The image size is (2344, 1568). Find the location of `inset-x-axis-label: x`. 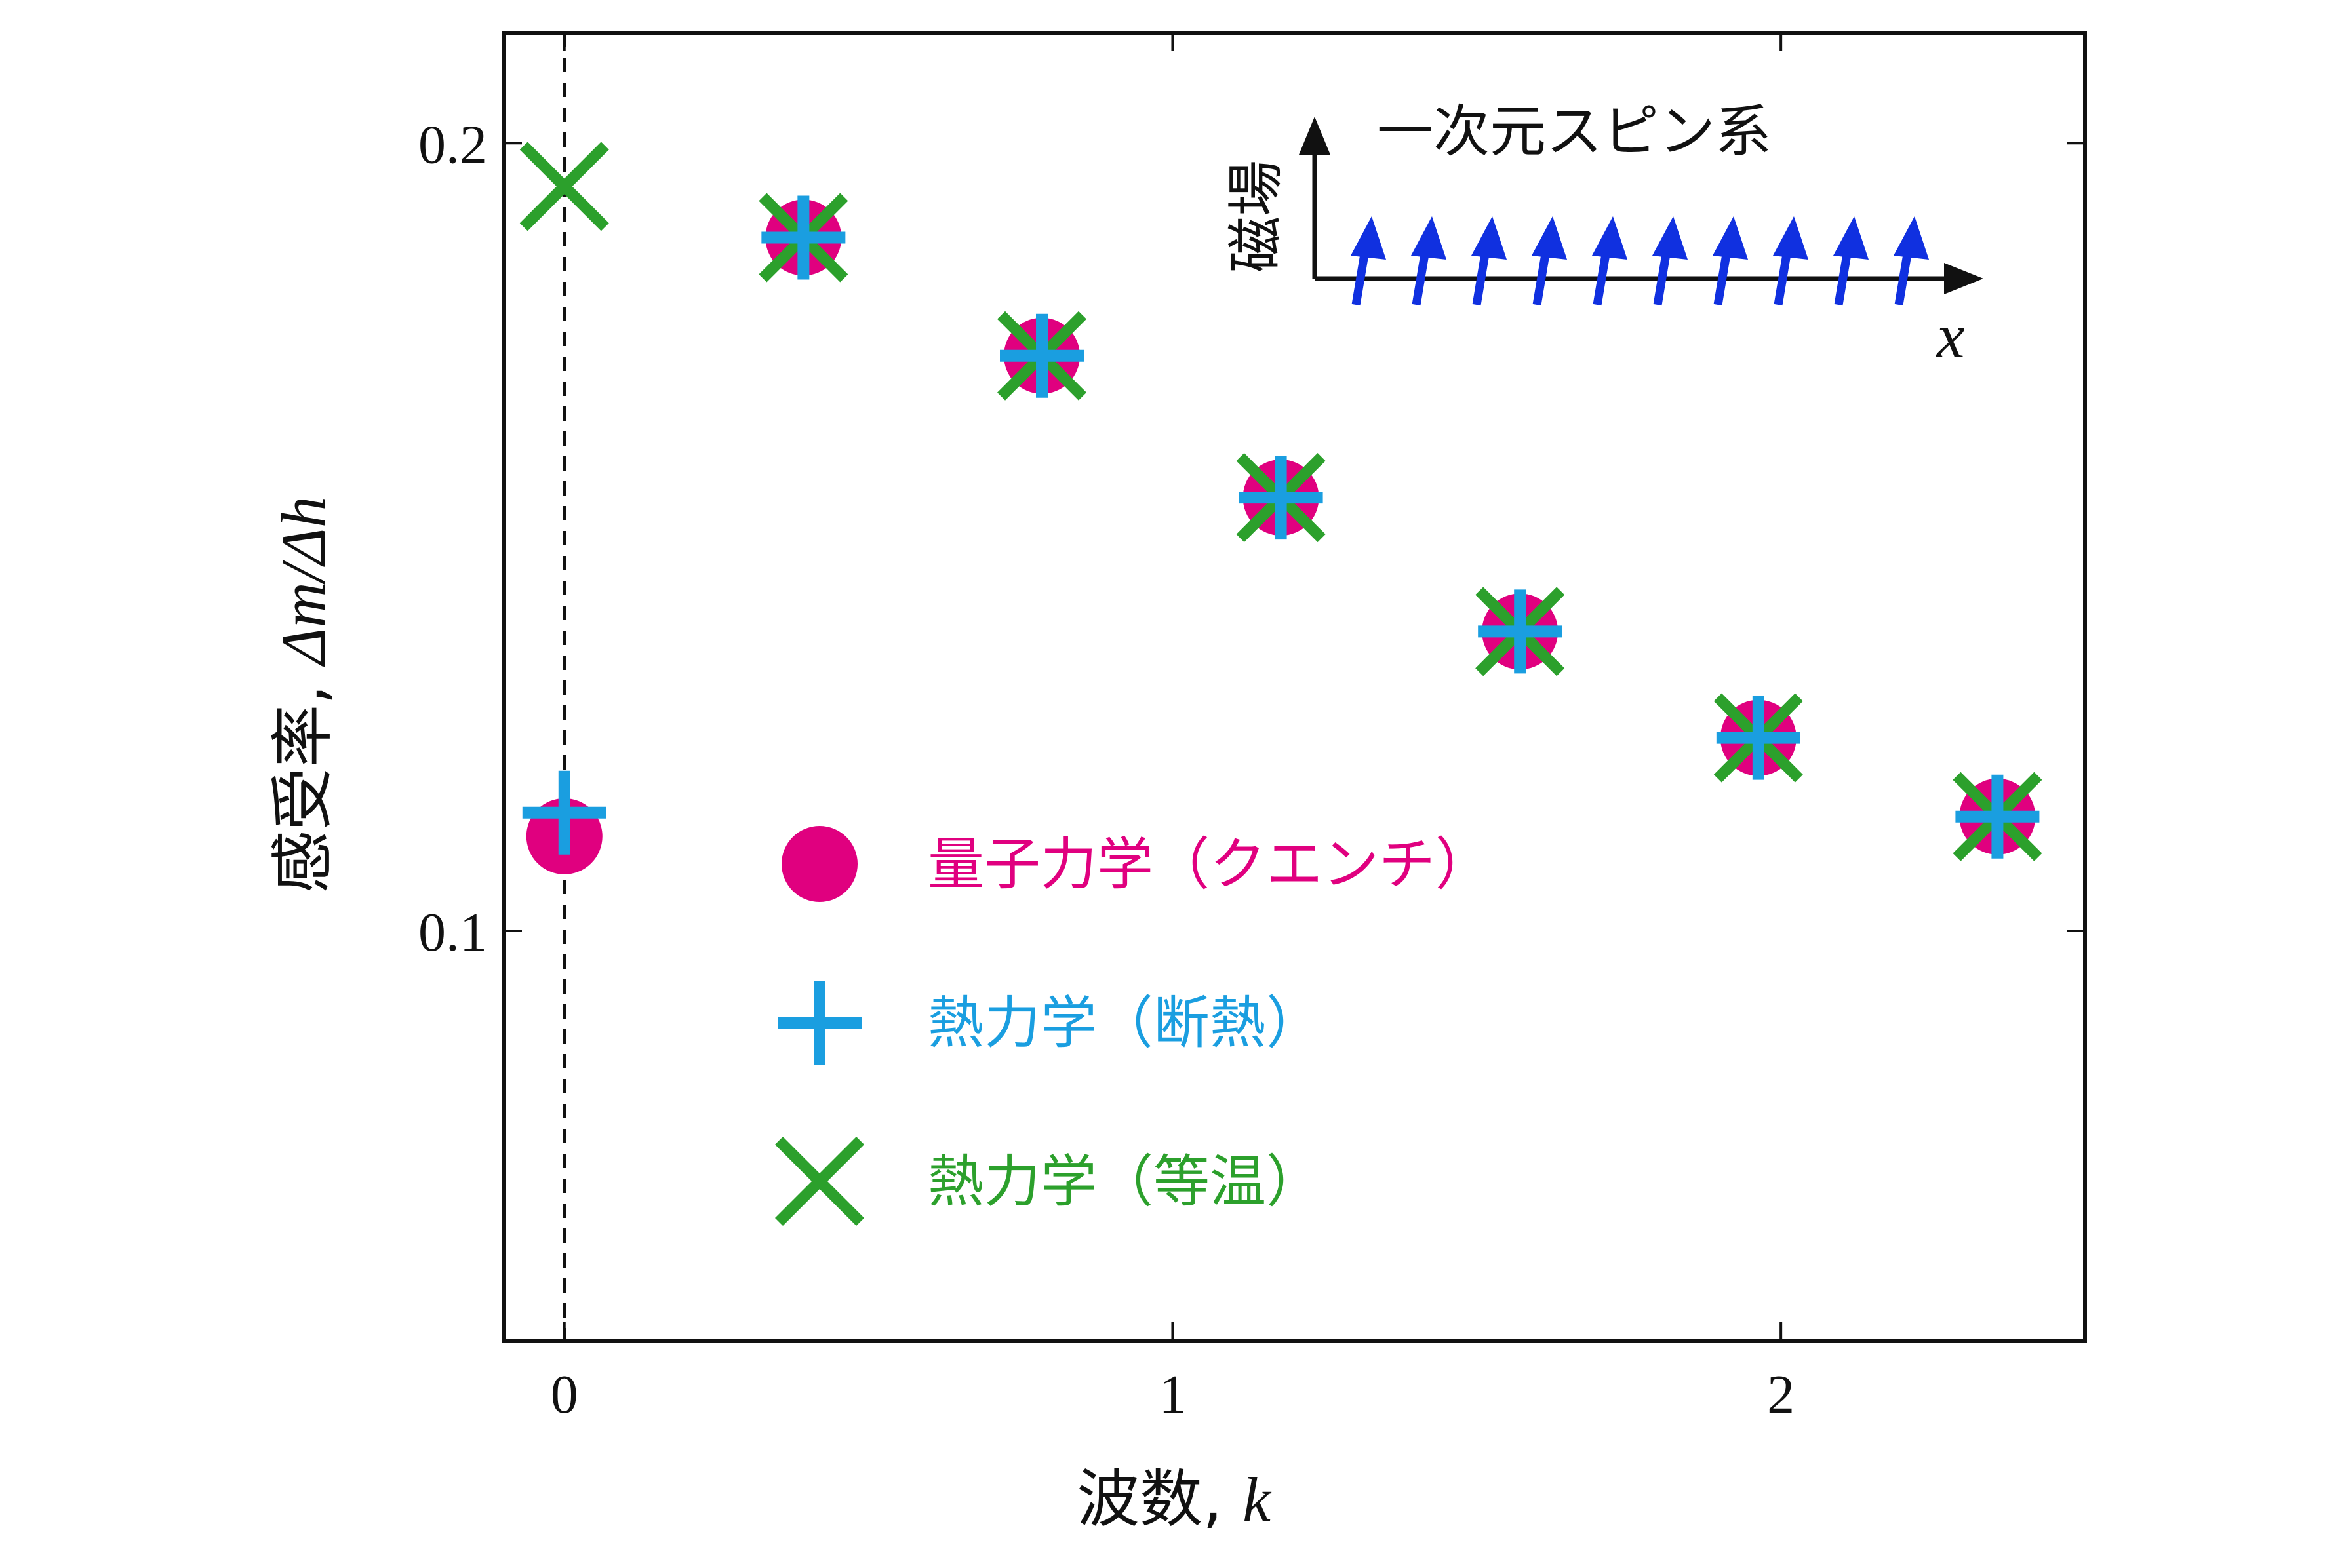

inset-x-axis-label: x is located at coordinates (1950, 336).